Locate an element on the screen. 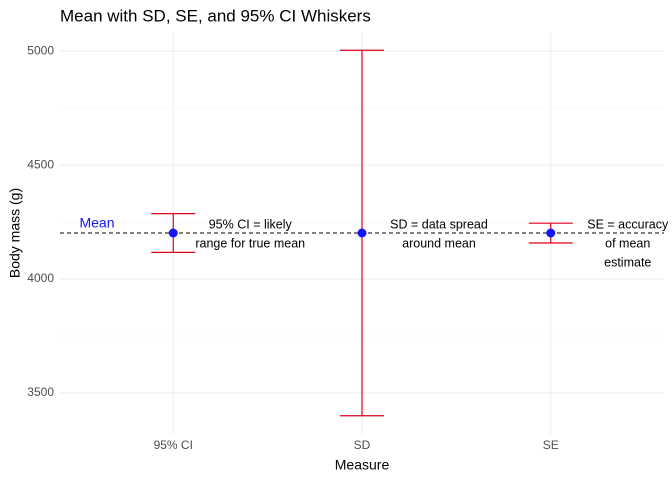 The height and width of the screenshot is (480, 672). annotation: around mean is located at coordinates (439, 243).